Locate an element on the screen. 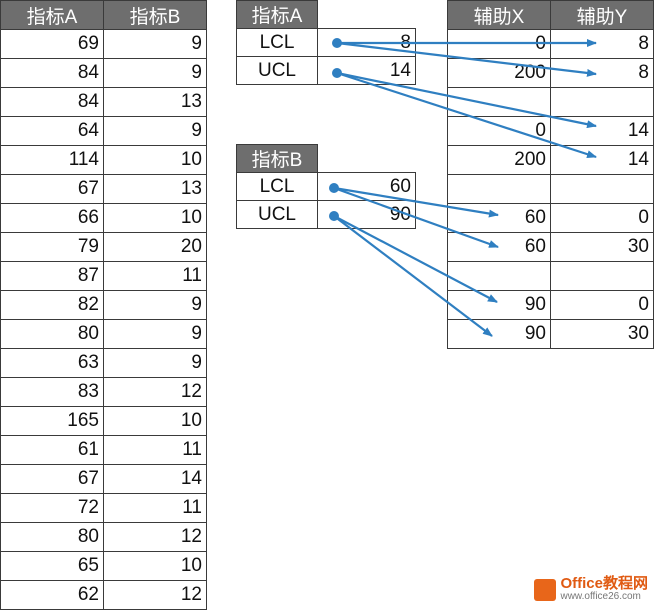  cell-helper-y: 30 is located at coordinates (602, 334).